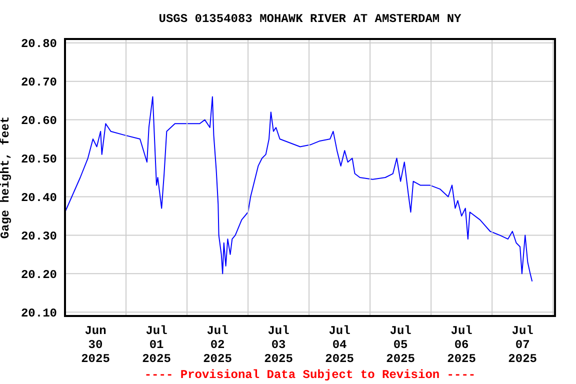 Image resolution: width=576 pixels, height=384 pixels. Describe the element at coordinates (38, 236) in the screenshot. I see `y-tick-label: 20.30` at that location.